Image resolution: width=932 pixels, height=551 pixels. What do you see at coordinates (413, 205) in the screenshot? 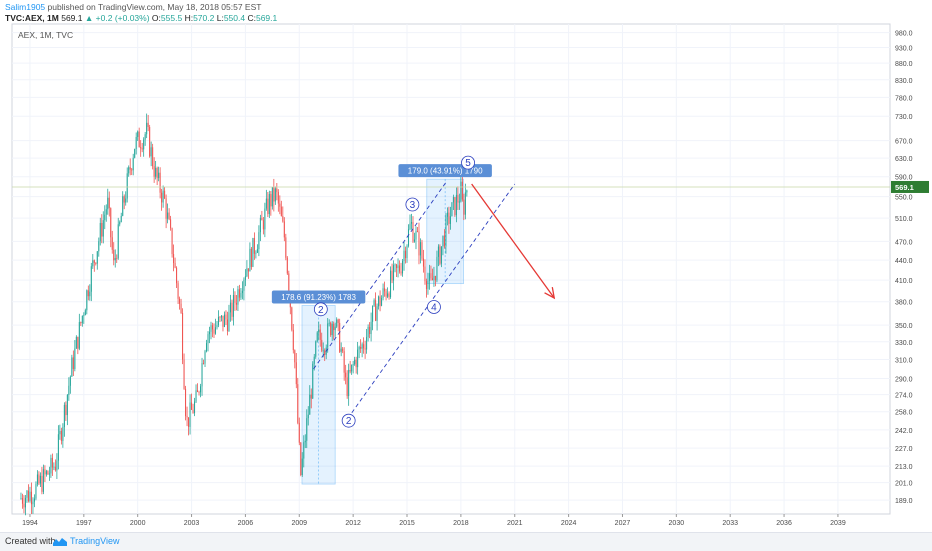
I see `wave-label-text: 3` at bounding box center [413, 205].